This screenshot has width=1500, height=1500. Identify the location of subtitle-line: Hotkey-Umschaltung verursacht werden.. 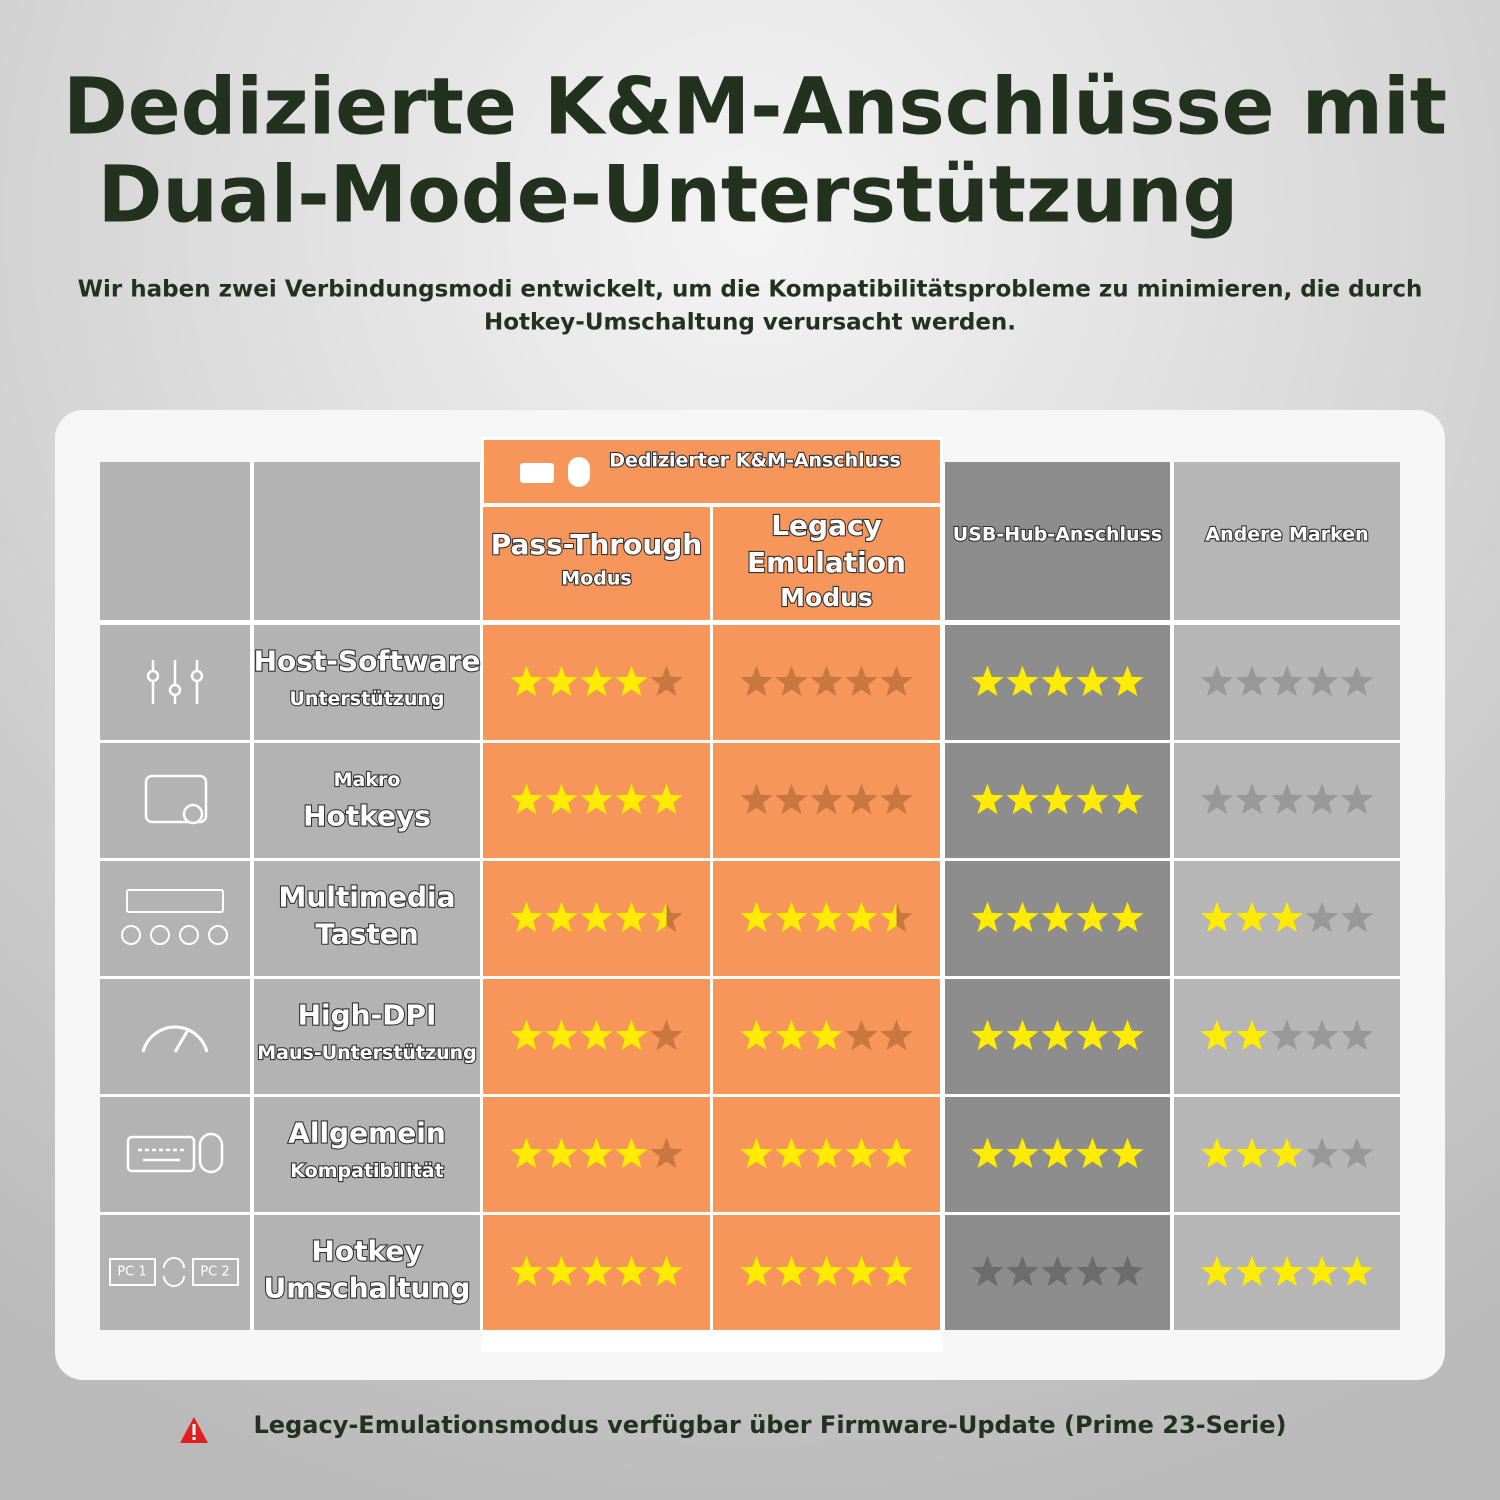
(750, 323).